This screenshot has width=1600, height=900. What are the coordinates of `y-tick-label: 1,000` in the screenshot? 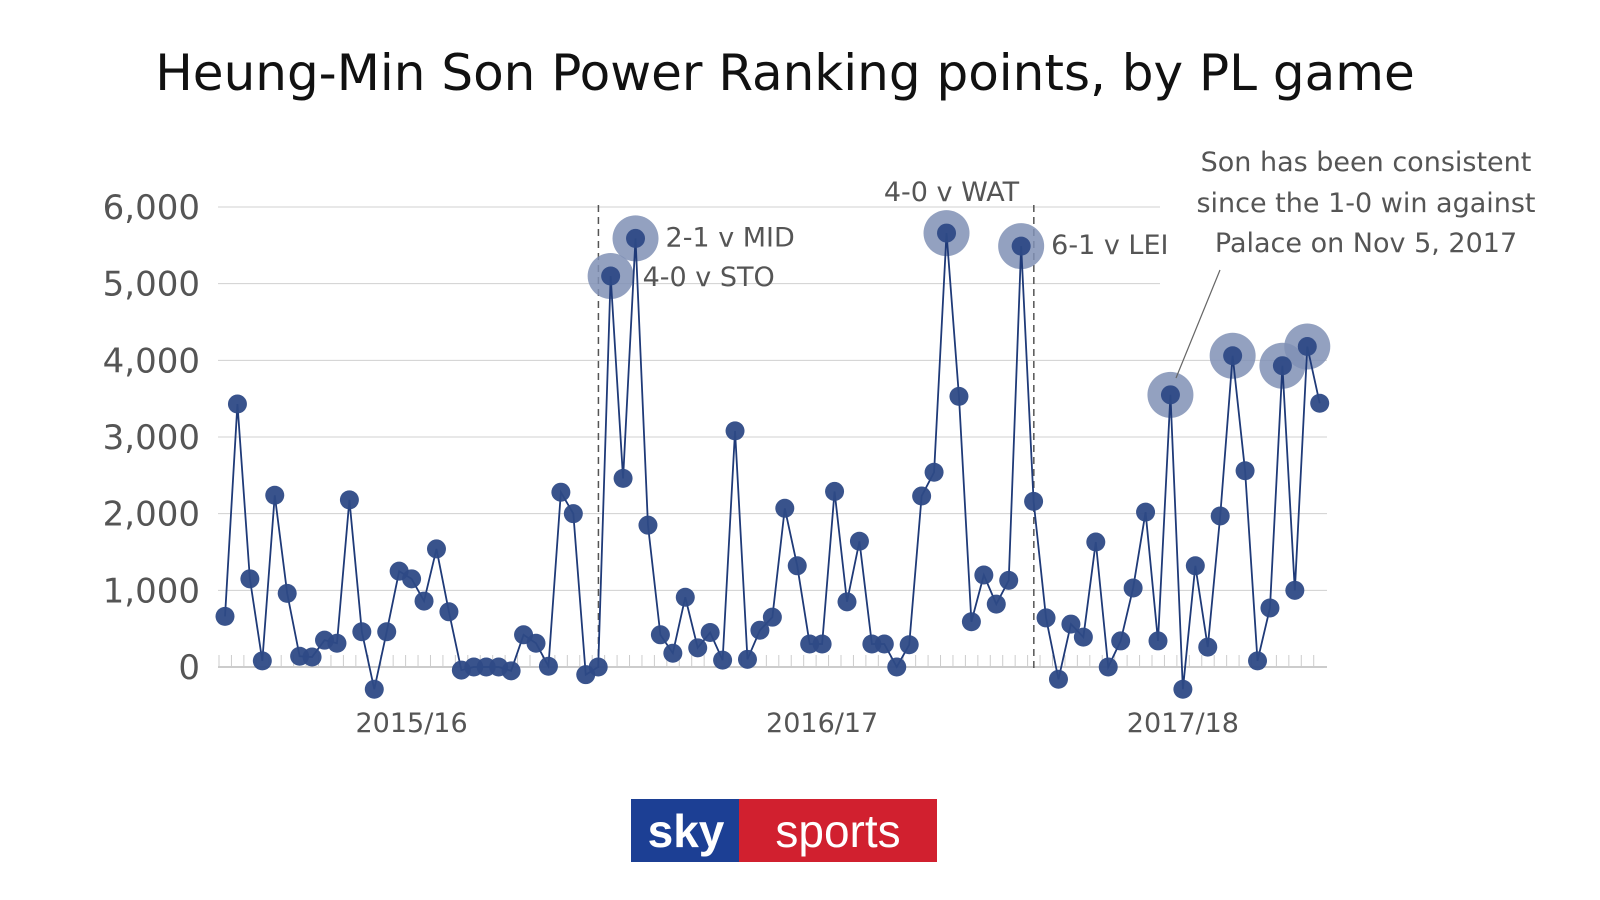 It's located at (151, 591).